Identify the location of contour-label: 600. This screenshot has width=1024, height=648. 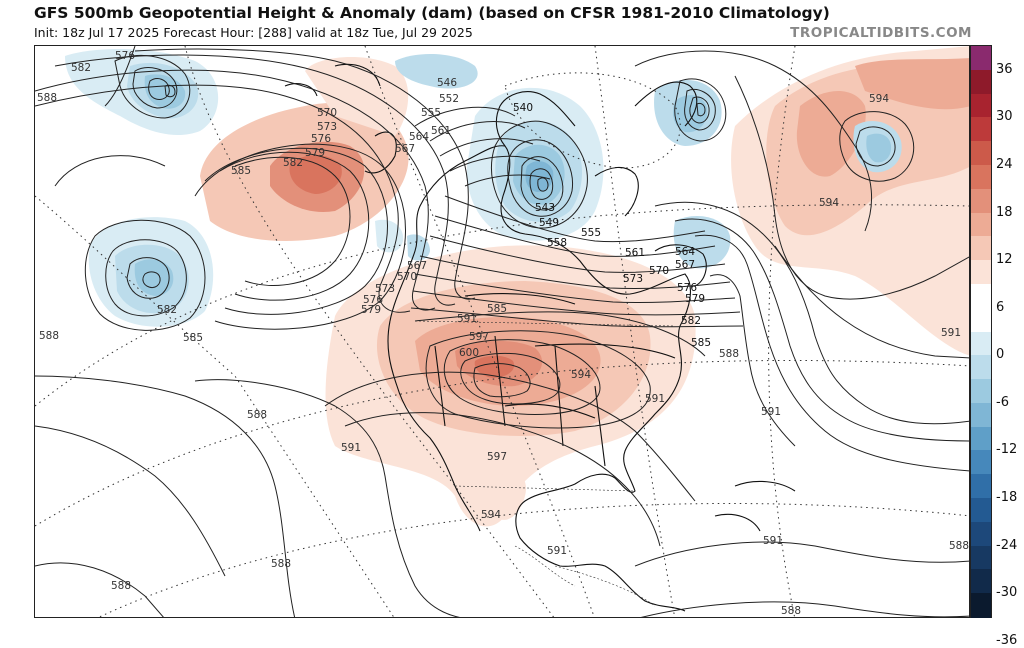
(469, 353).